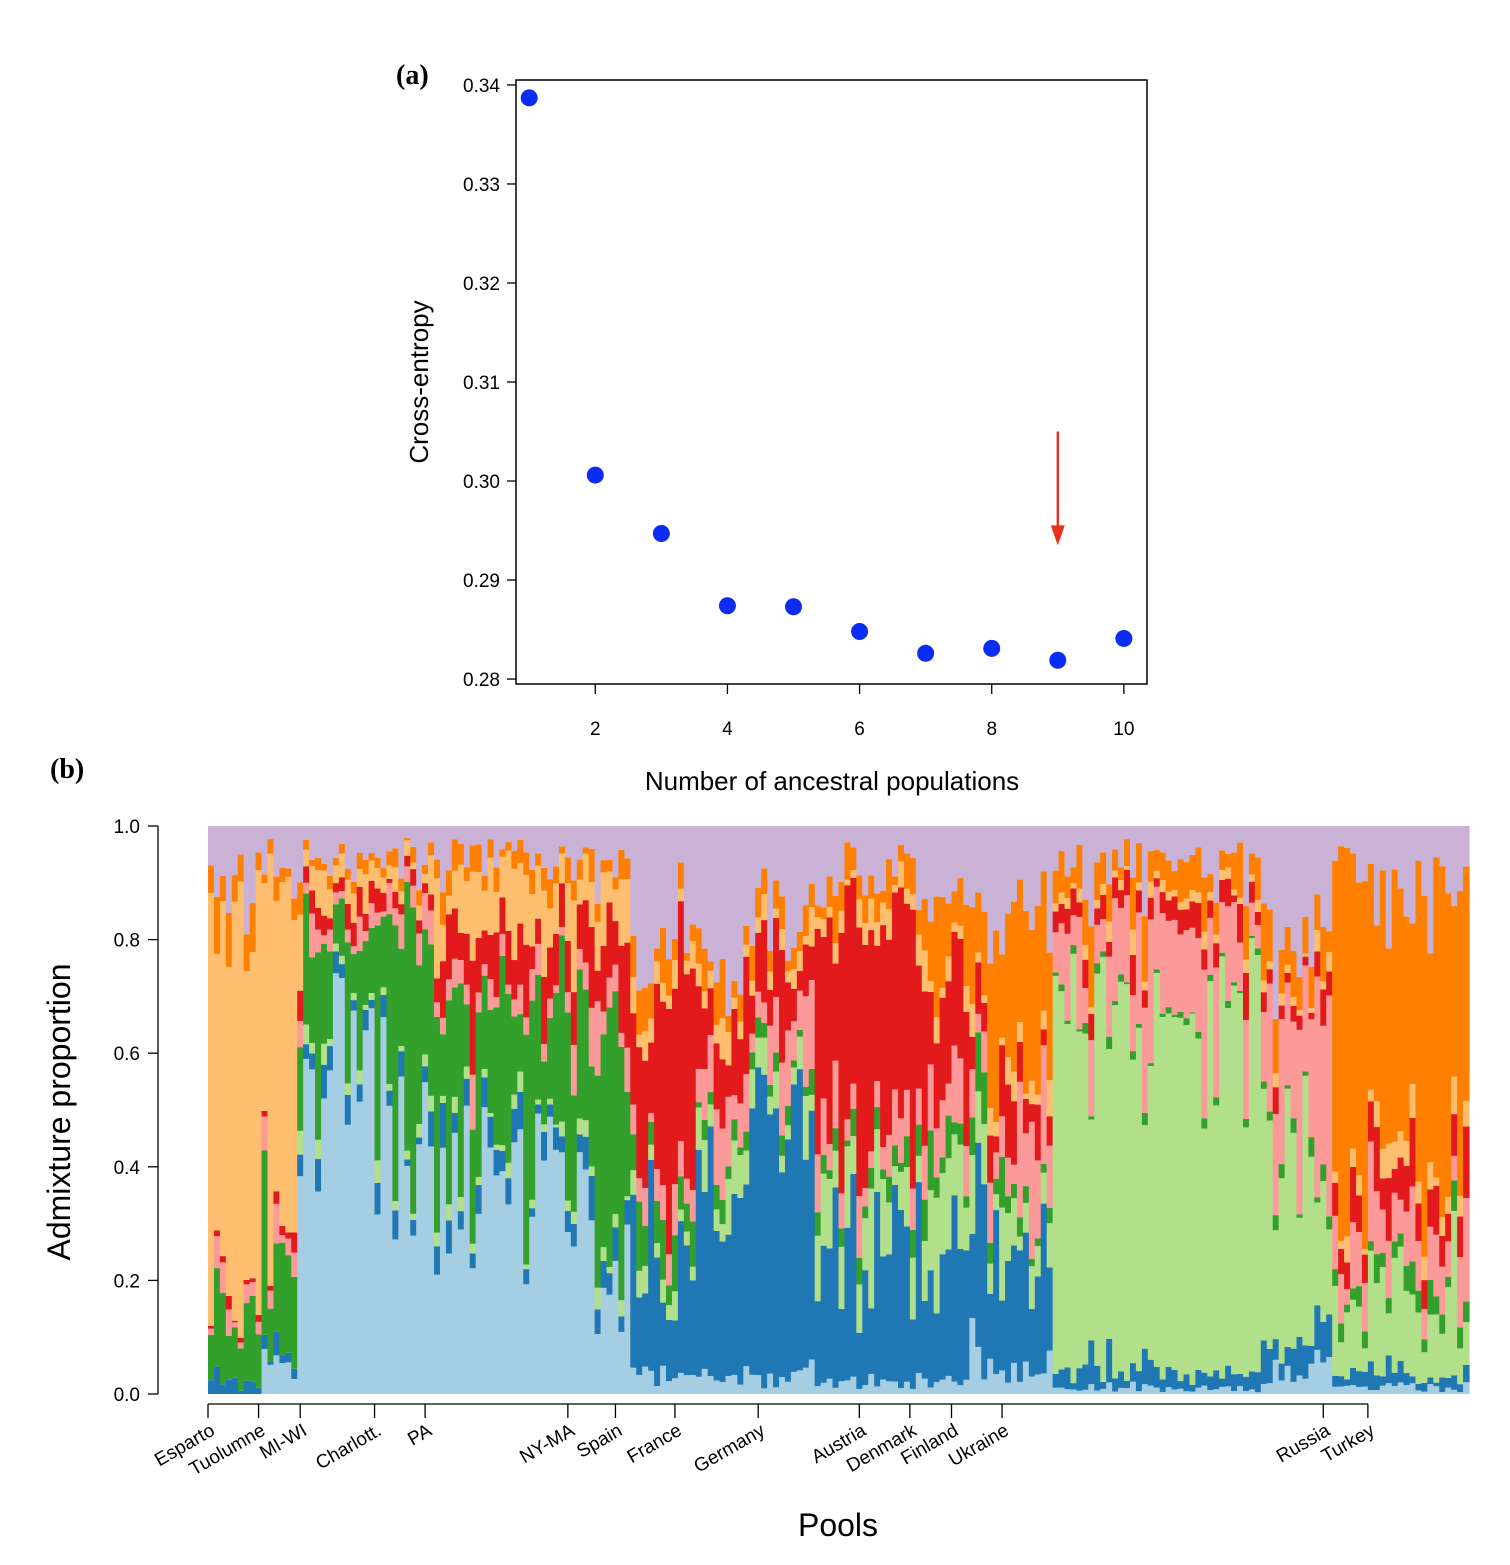 This screenshot has width=1510, height=1565. What do you see at coordinates (420, 1435) in the screenshot?
I see `pool-label: PA` at bounding box center [420, 1435].